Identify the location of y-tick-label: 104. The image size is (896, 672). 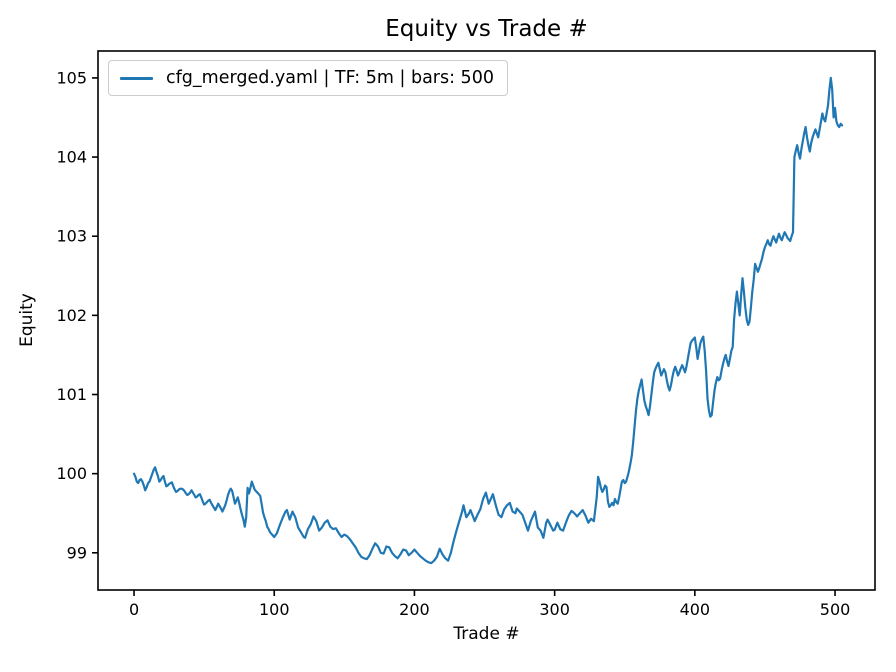
(71, 157).